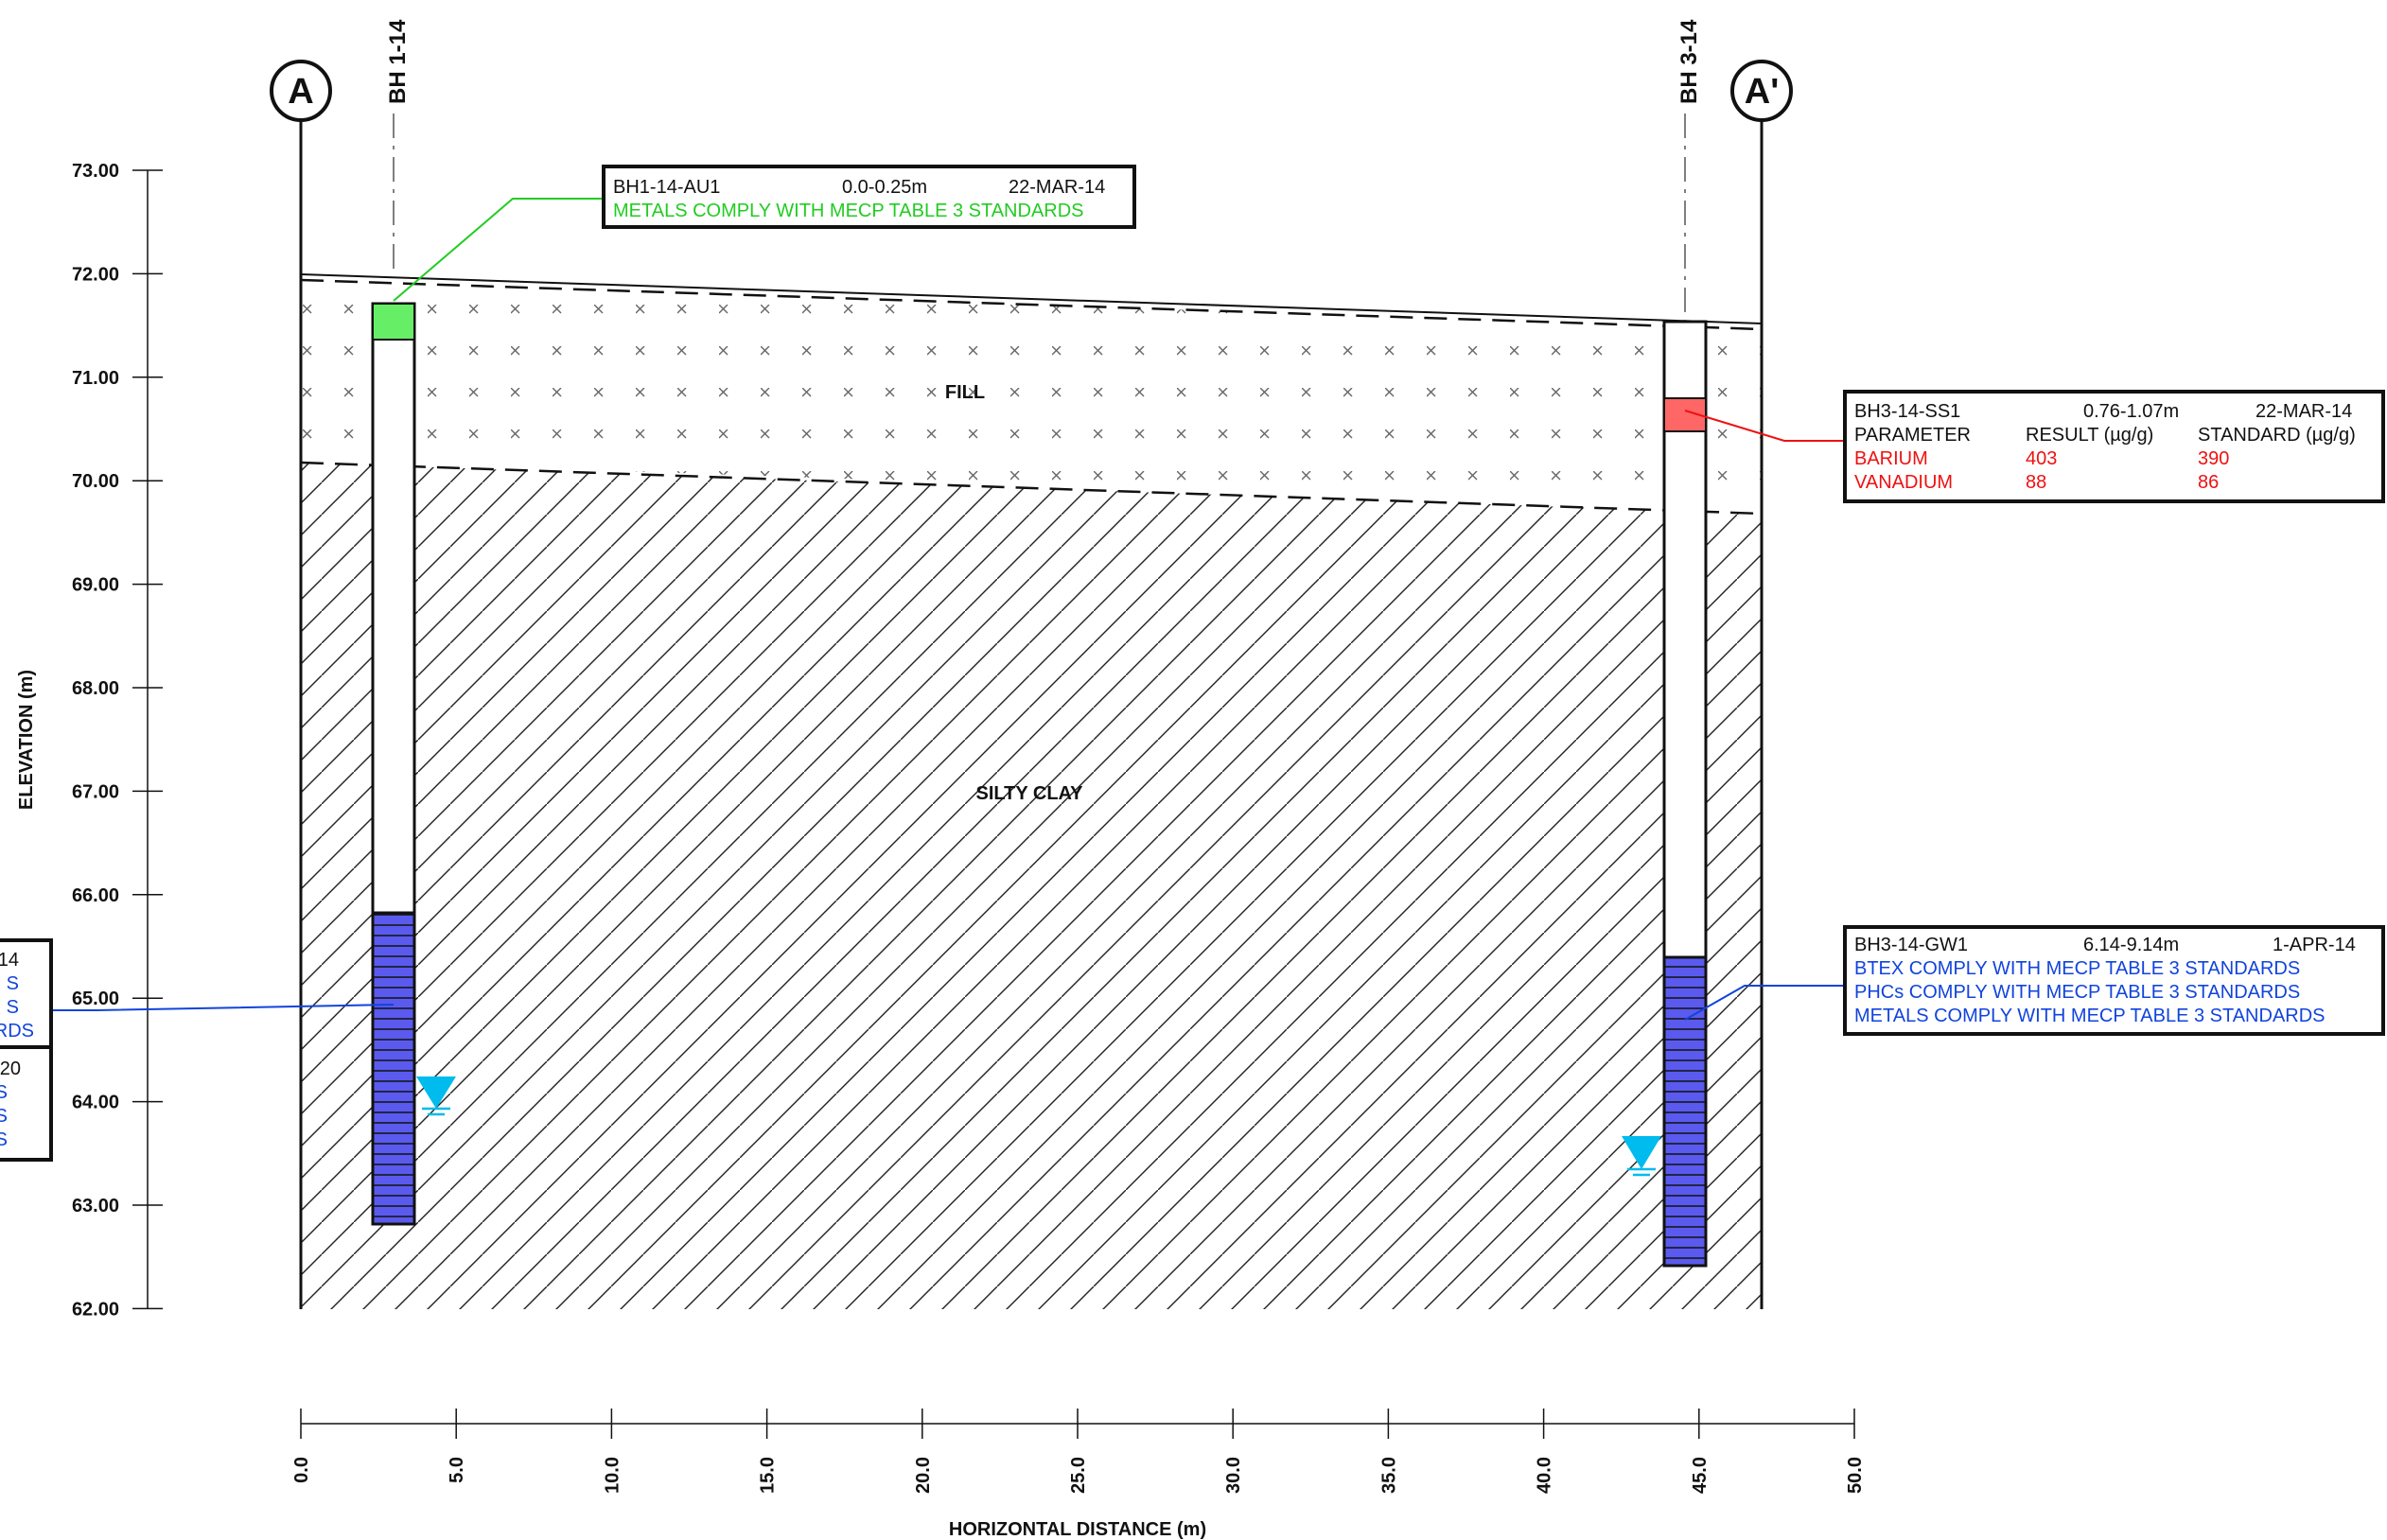 This screenshot has height=1540, width=2387. I want to click on section-marker-a-prime-label: A', so click(1762, 92).